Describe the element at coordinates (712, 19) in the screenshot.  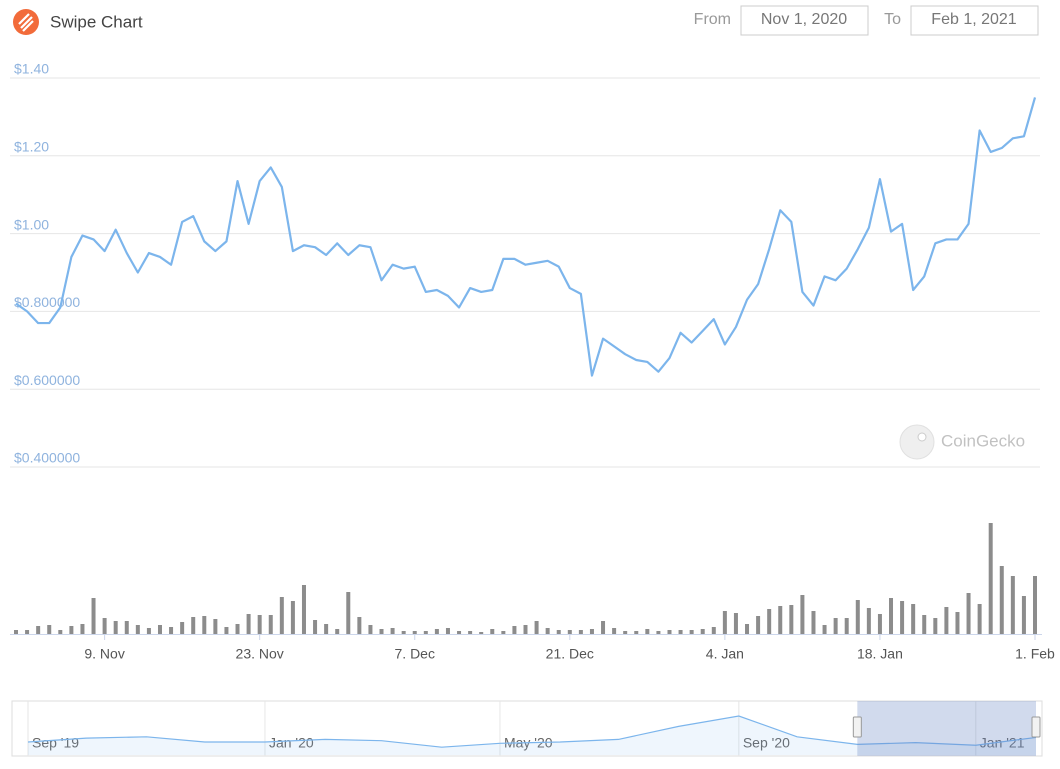
I see `from-label: From` at that location.